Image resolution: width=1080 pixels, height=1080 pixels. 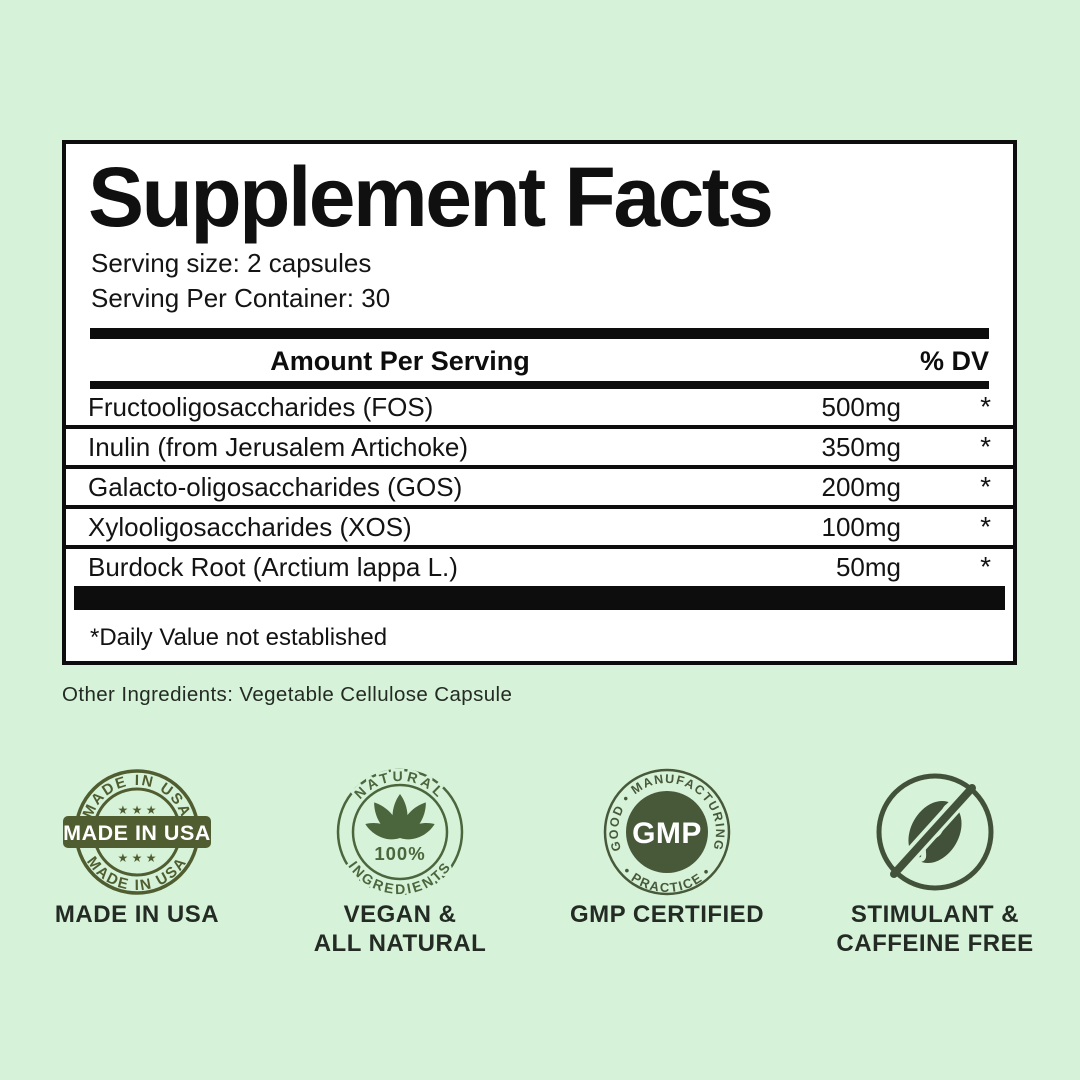 What do you see at coordinates (539, 385) in the screenshot?
I see `divider-under-header` at bounding box center [539, 385].